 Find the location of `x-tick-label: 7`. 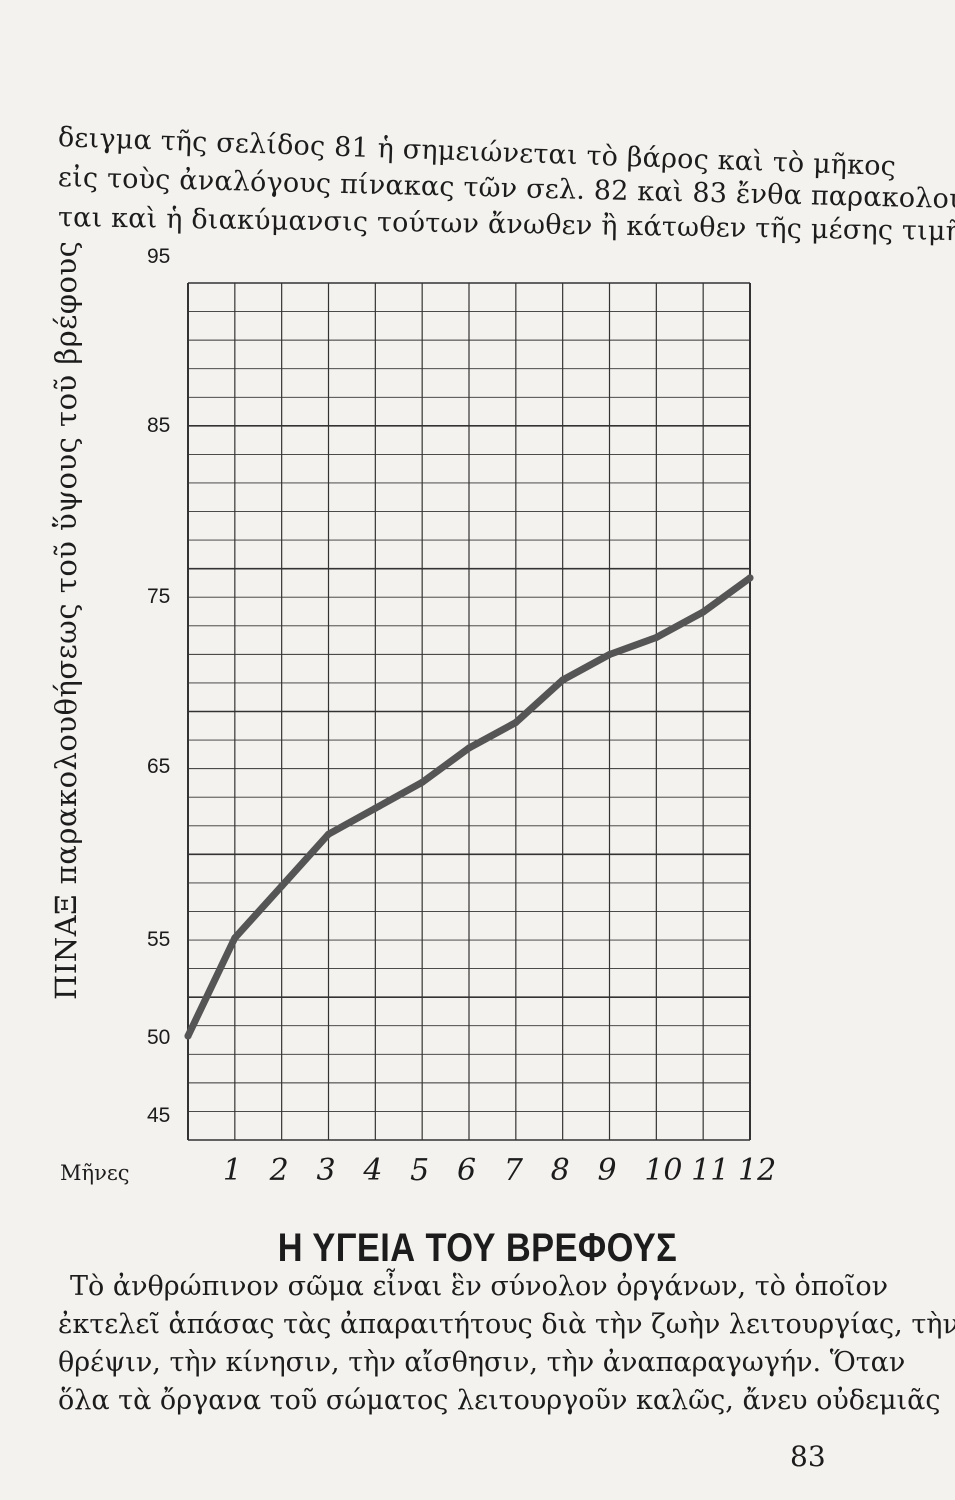

x-tick-label: 7 is located at coordinates (514, 1170).